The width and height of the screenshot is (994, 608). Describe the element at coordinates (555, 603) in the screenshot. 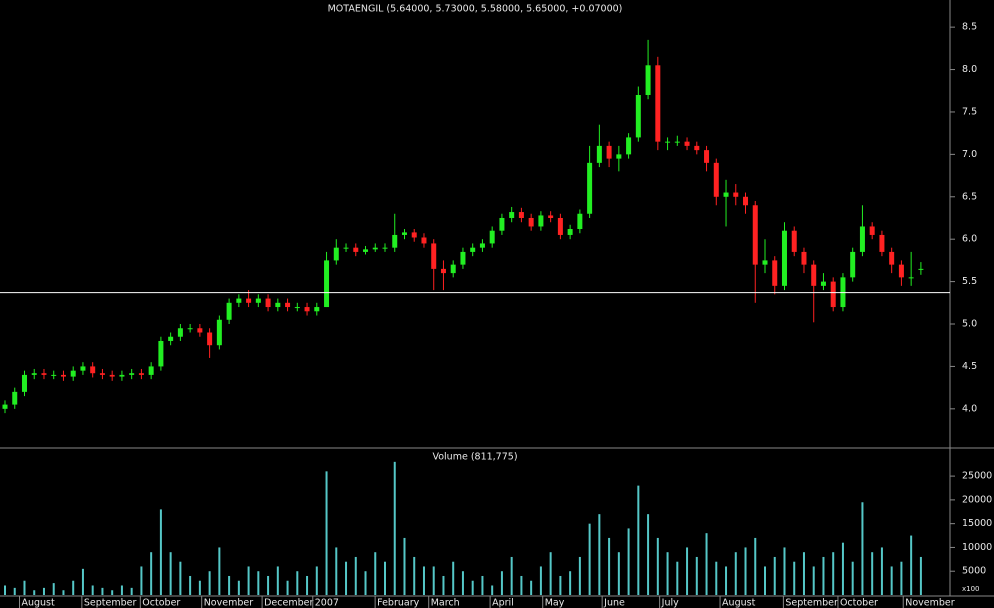

I see `x-tick-label: May` at that location.